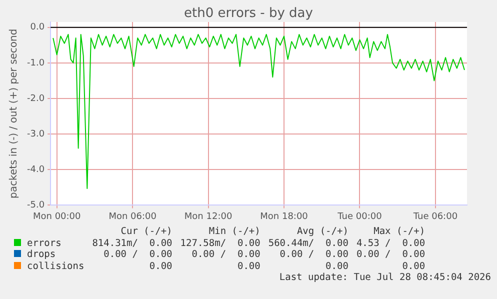 This screenshot has height=299, width=497. I want to click on x-tick-label: Mon 06:00, so click(132, 217).